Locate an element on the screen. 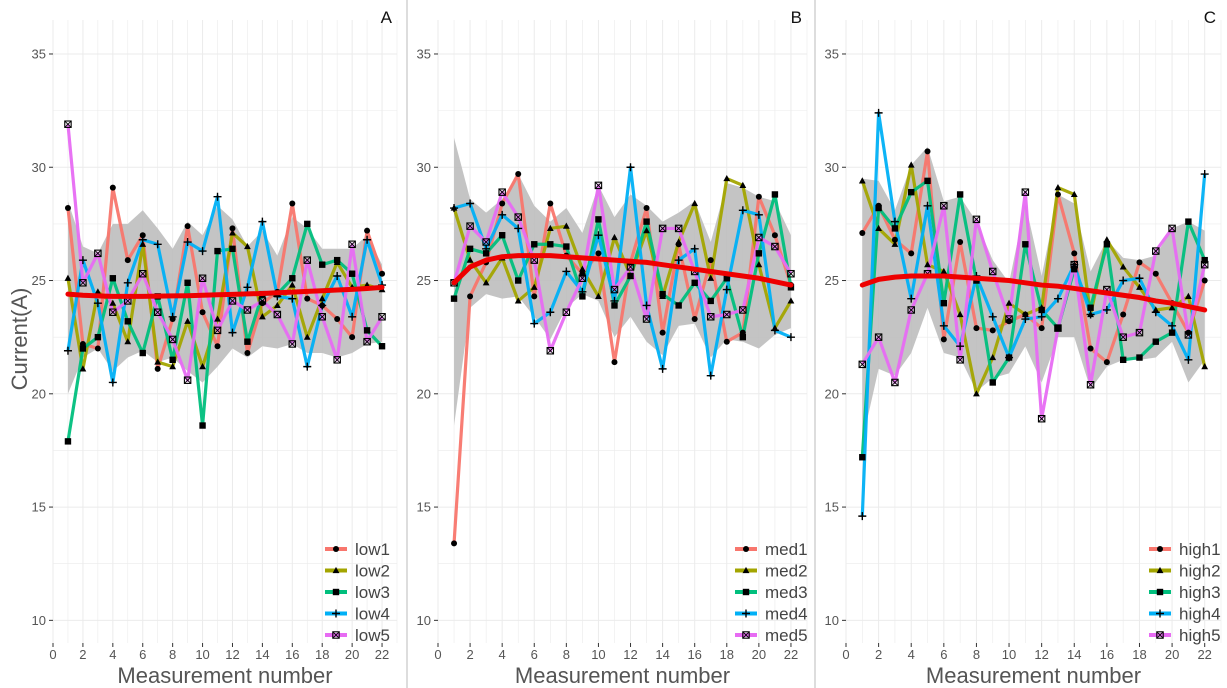 The width and height of the screenshot is (1227, 688). x-tick-label: 22 is located at coordinates (791, 654).